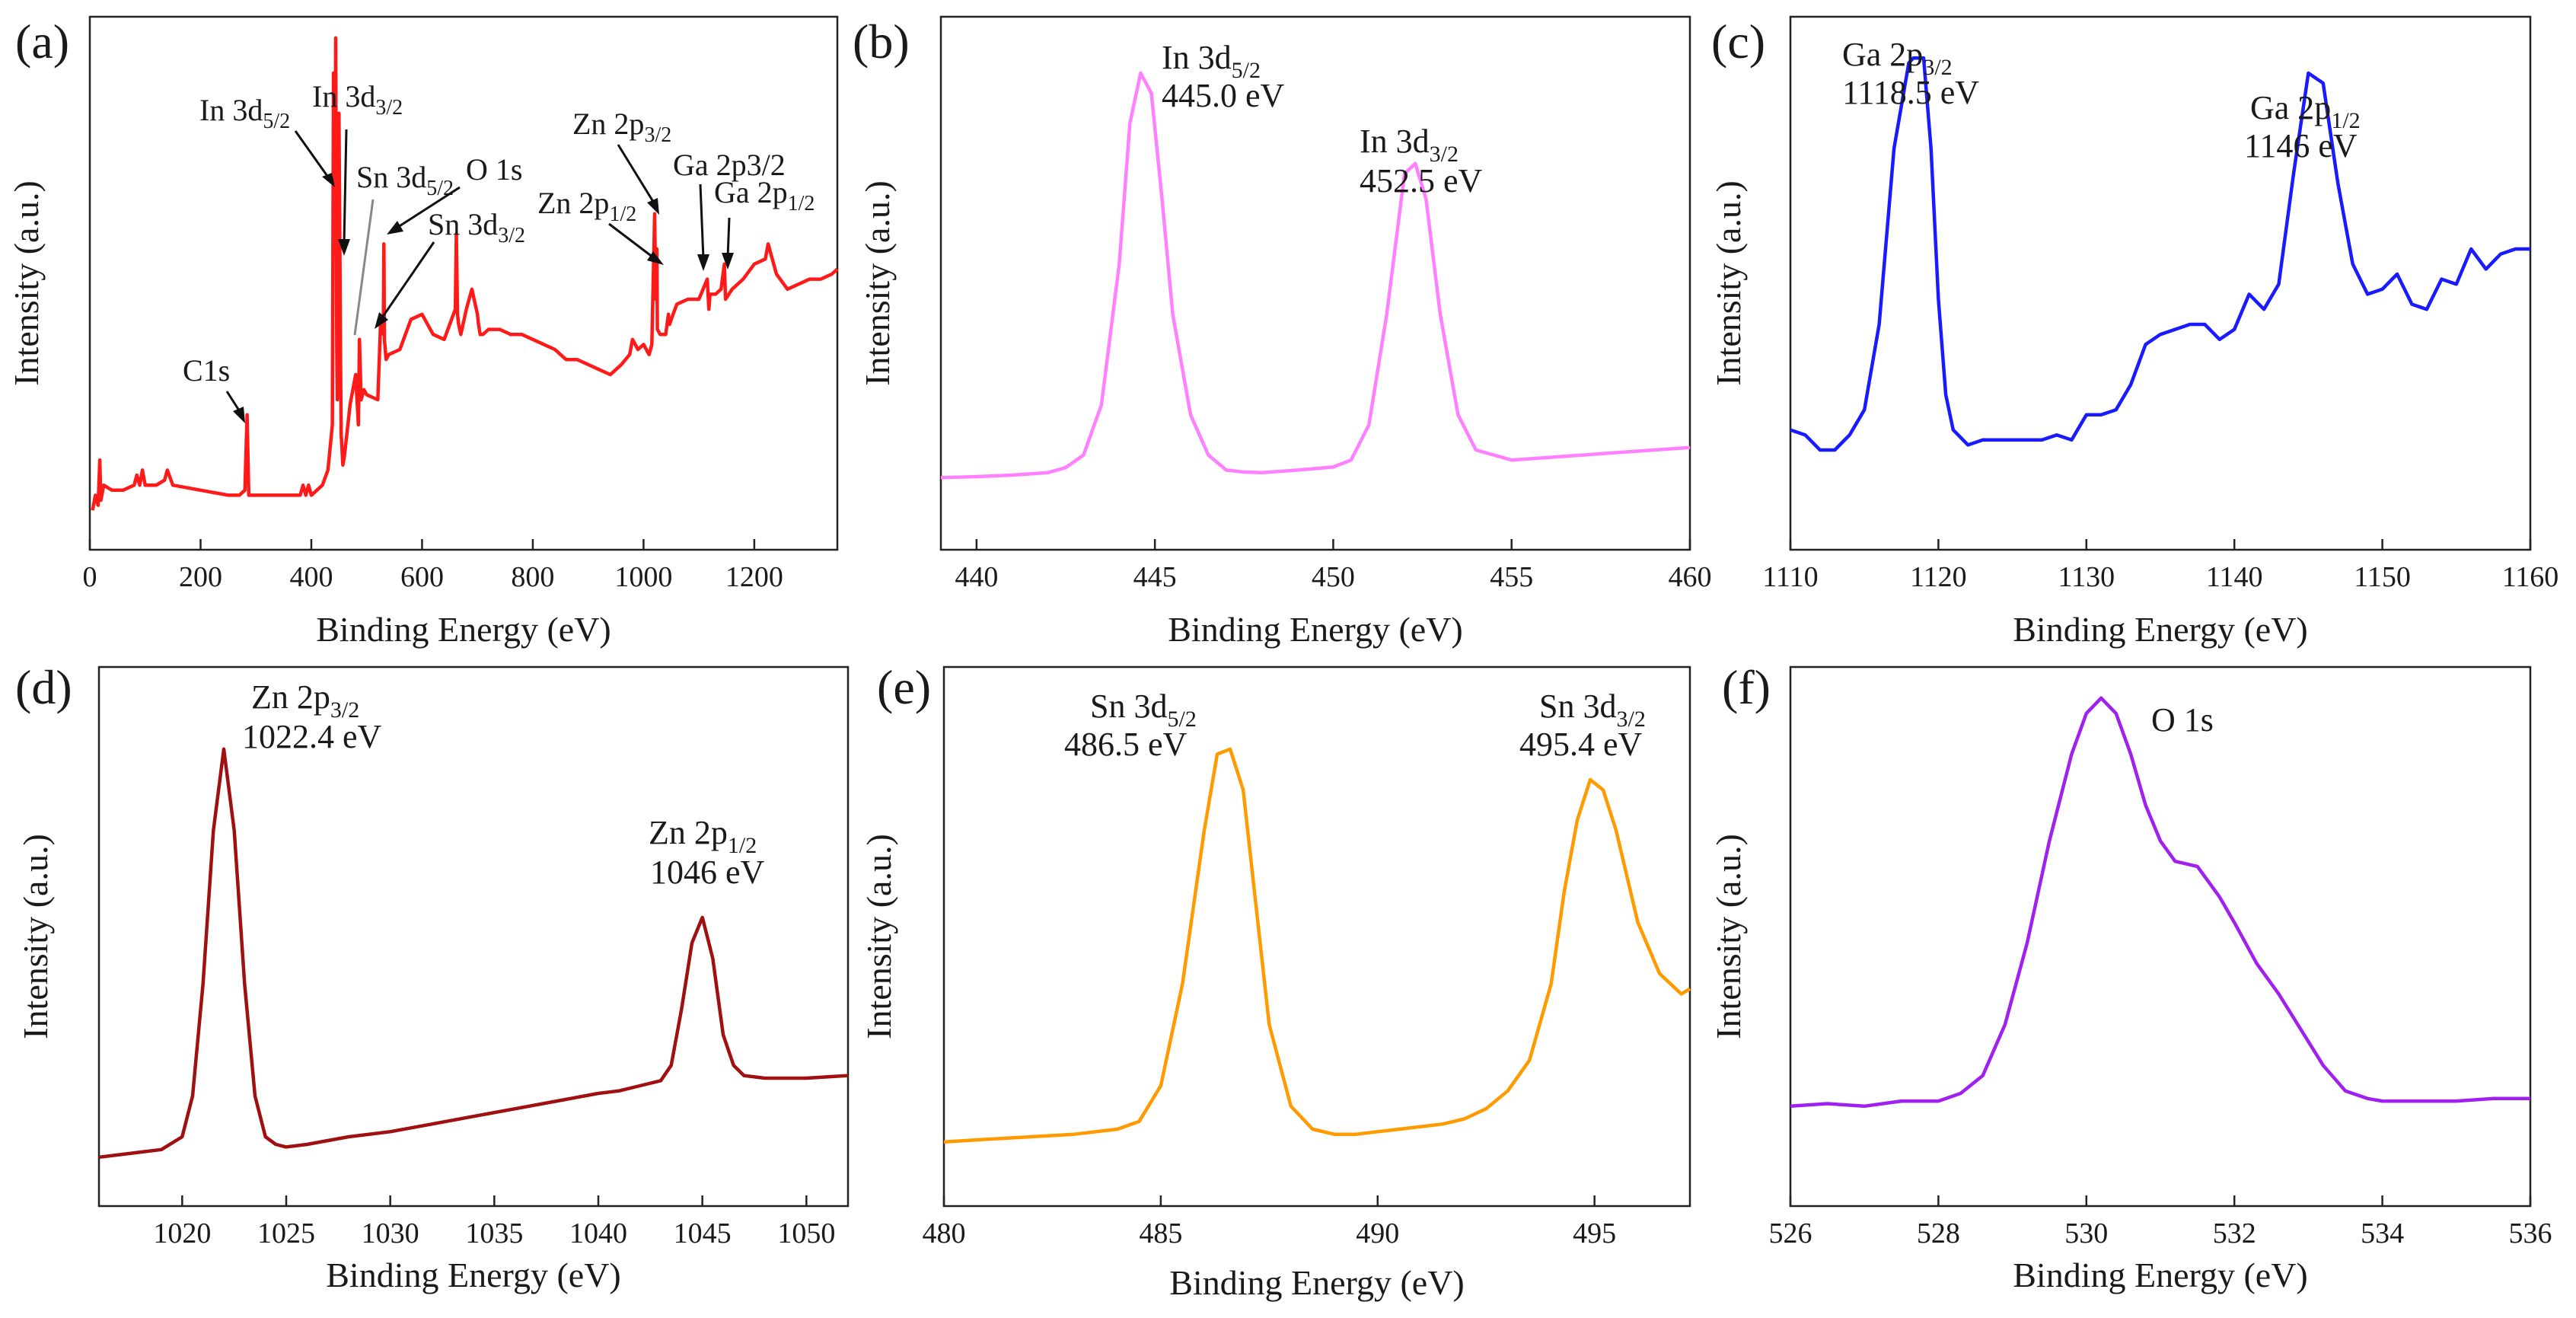  Describe the element at coordinates (1790, 1233) in the screenshot. I see `panel-f-x-tick-label: 526` at that location.